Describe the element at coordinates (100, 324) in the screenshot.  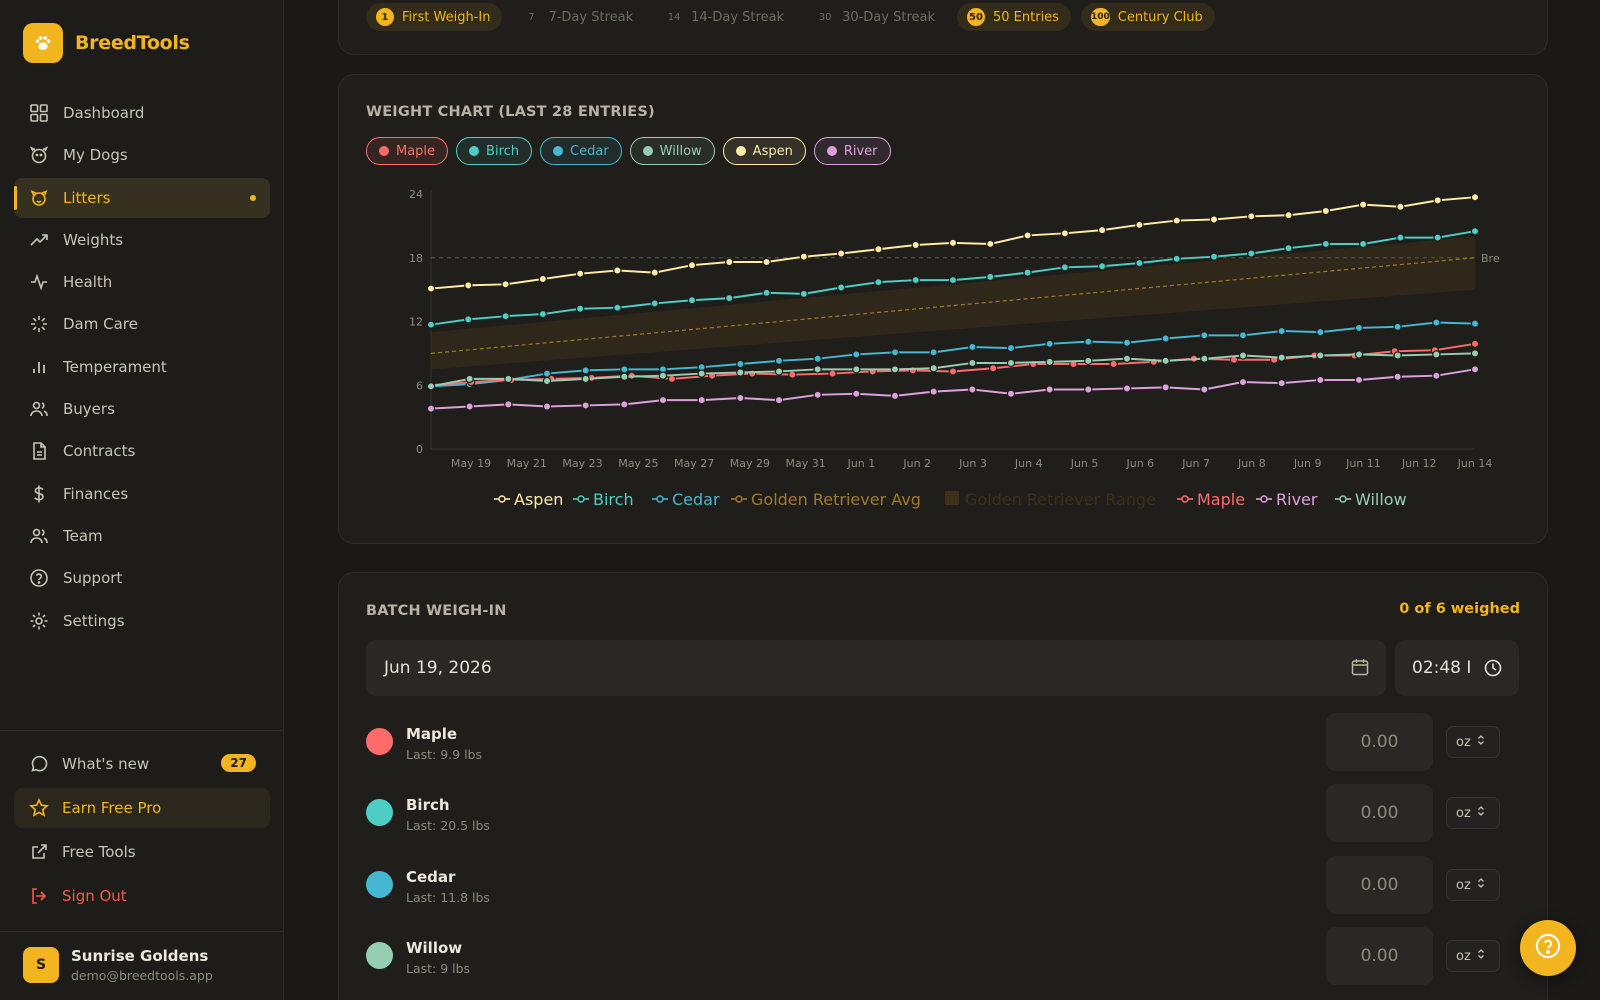
I see `nav-label: Dam Care` at that location.